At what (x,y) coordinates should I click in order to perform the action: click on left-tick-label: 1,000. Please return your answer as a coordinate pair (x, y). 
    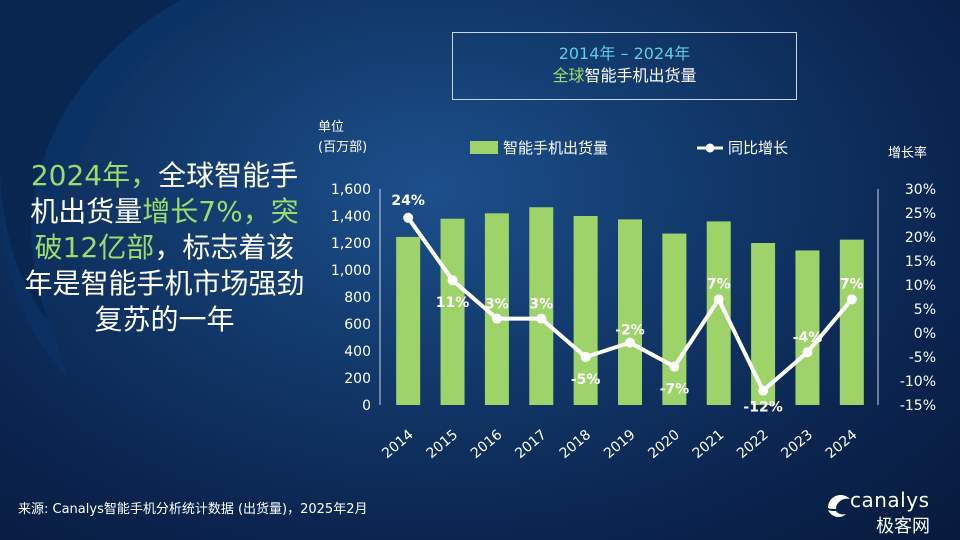
    Looking at the image, I should click on (351, 271).